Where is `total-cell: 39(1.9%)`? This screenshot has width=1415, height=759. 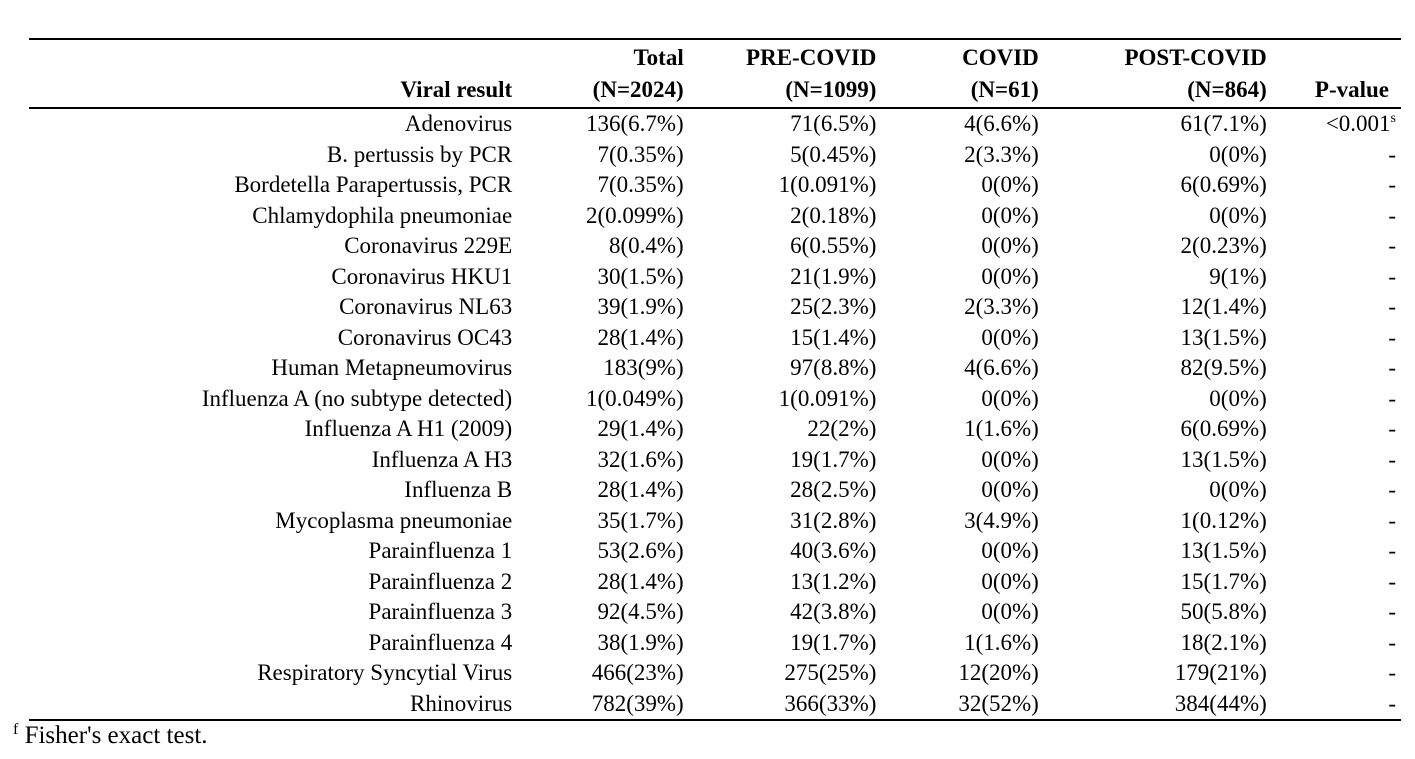
total-cell: 39(1.9%) is located at coordinates (597, 307).